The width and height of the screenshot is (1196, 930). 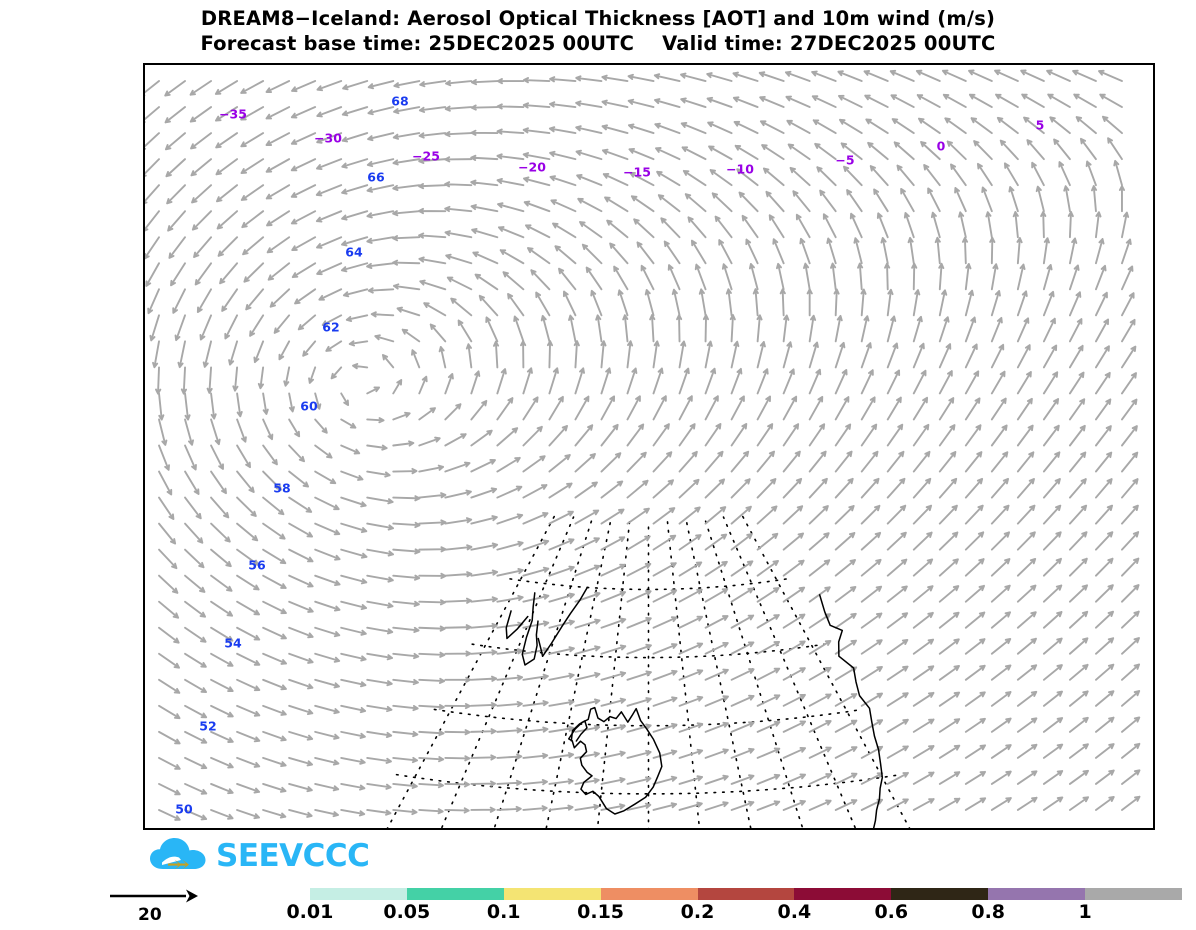 I want to click on longitude-label-minus15: −15, so click(x=637, y=172).